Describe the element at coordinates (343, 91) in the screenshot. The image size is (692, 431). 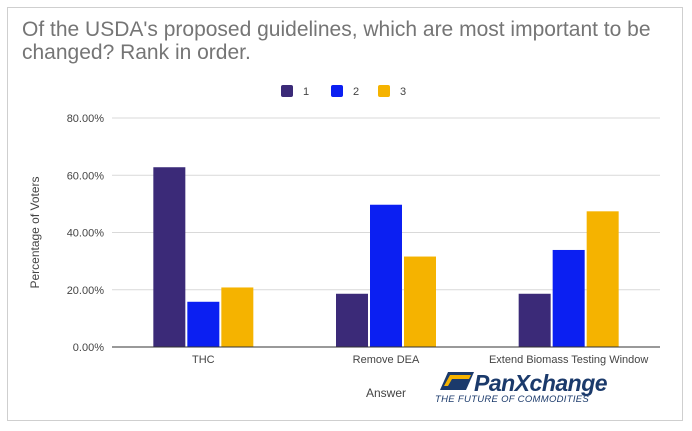
I see `legend: 1 2 3` at that location.